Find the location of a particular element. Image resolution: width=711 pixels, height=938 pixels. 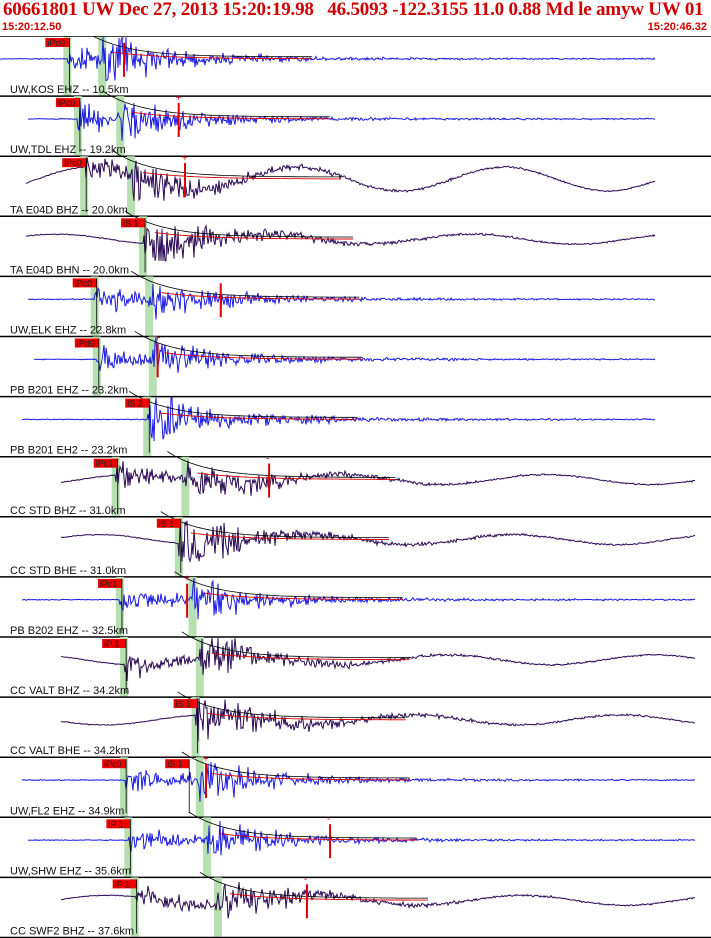

trace-panel: iPc0 UW,ELK EHZ -- 22.8km is located at coordinates (355, 304).